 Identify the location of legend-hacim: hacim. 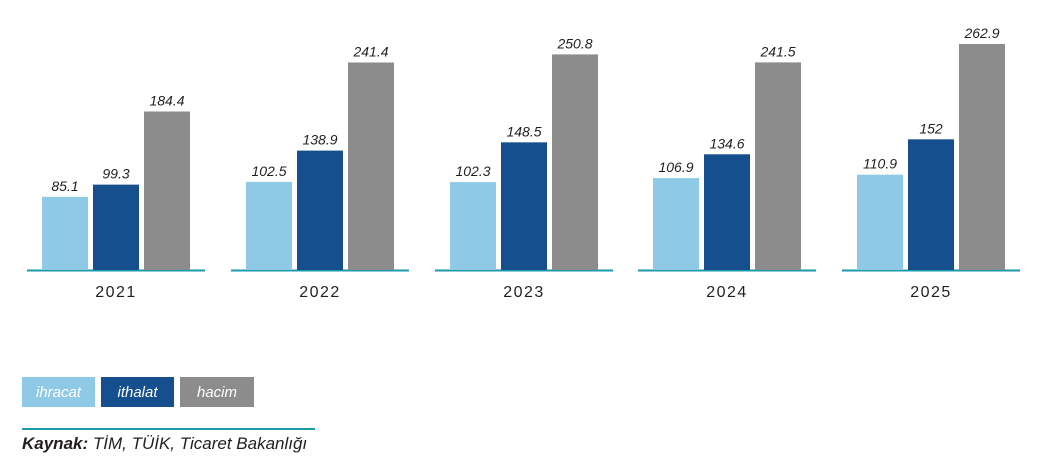
(217, 392).